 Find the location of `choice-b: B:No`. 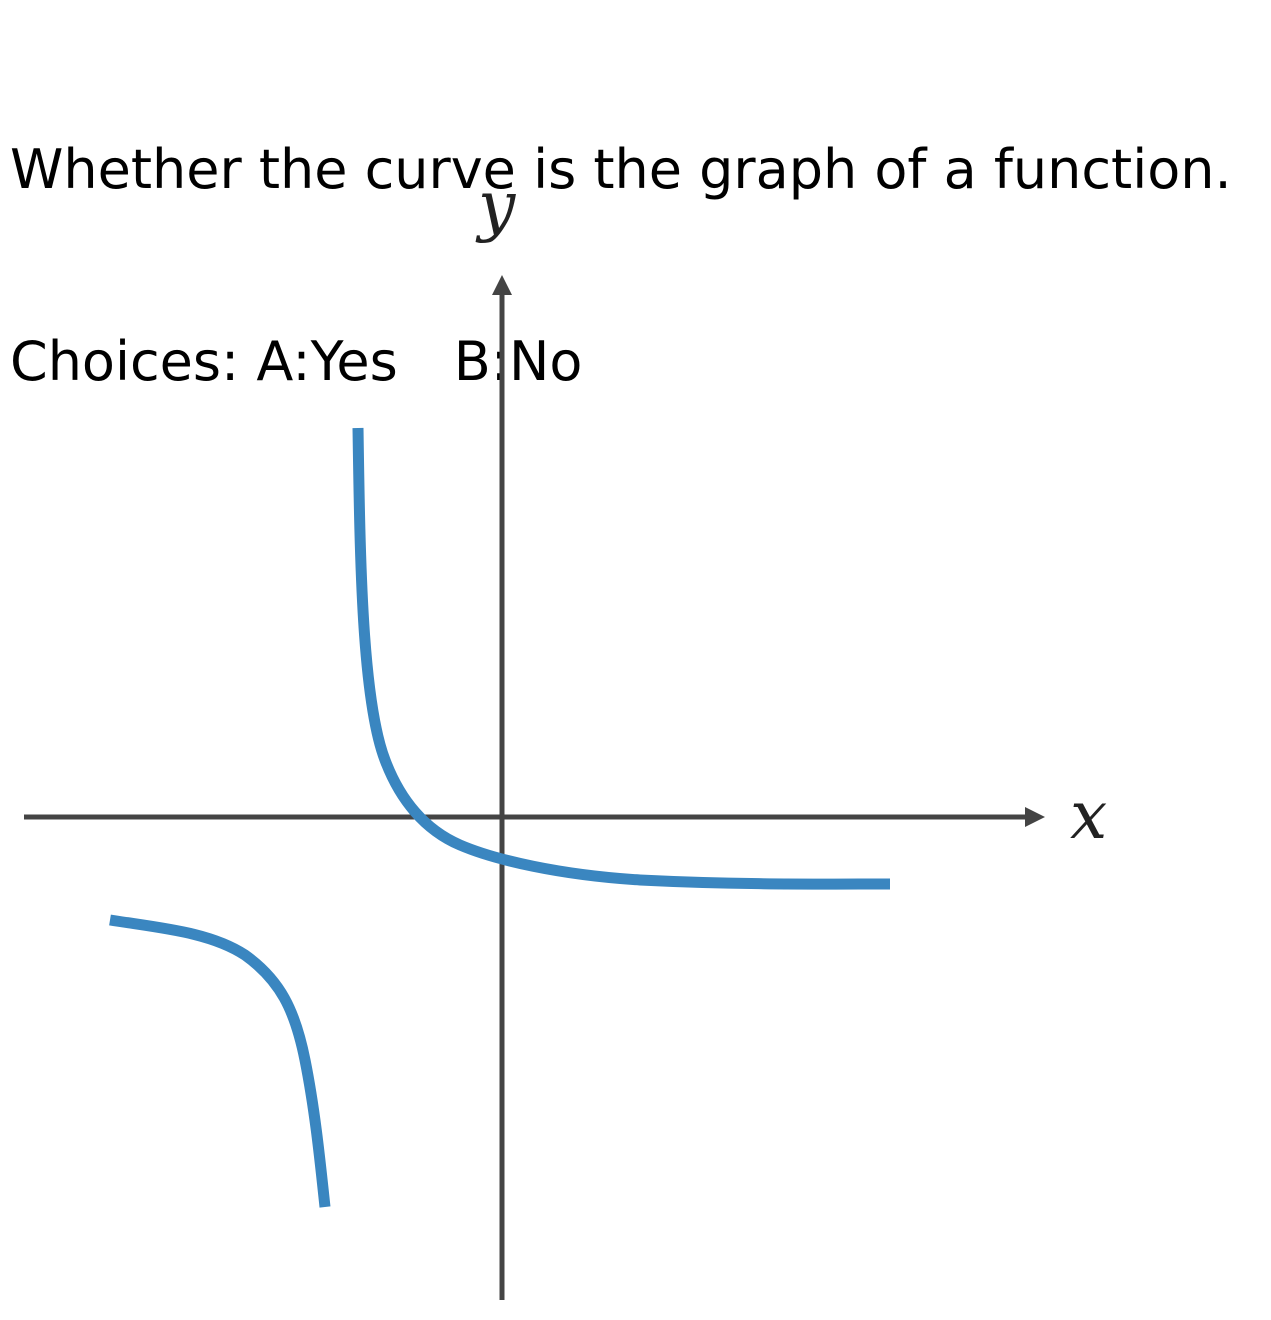

choice-b: B:No is located at coordinates (518, 361).